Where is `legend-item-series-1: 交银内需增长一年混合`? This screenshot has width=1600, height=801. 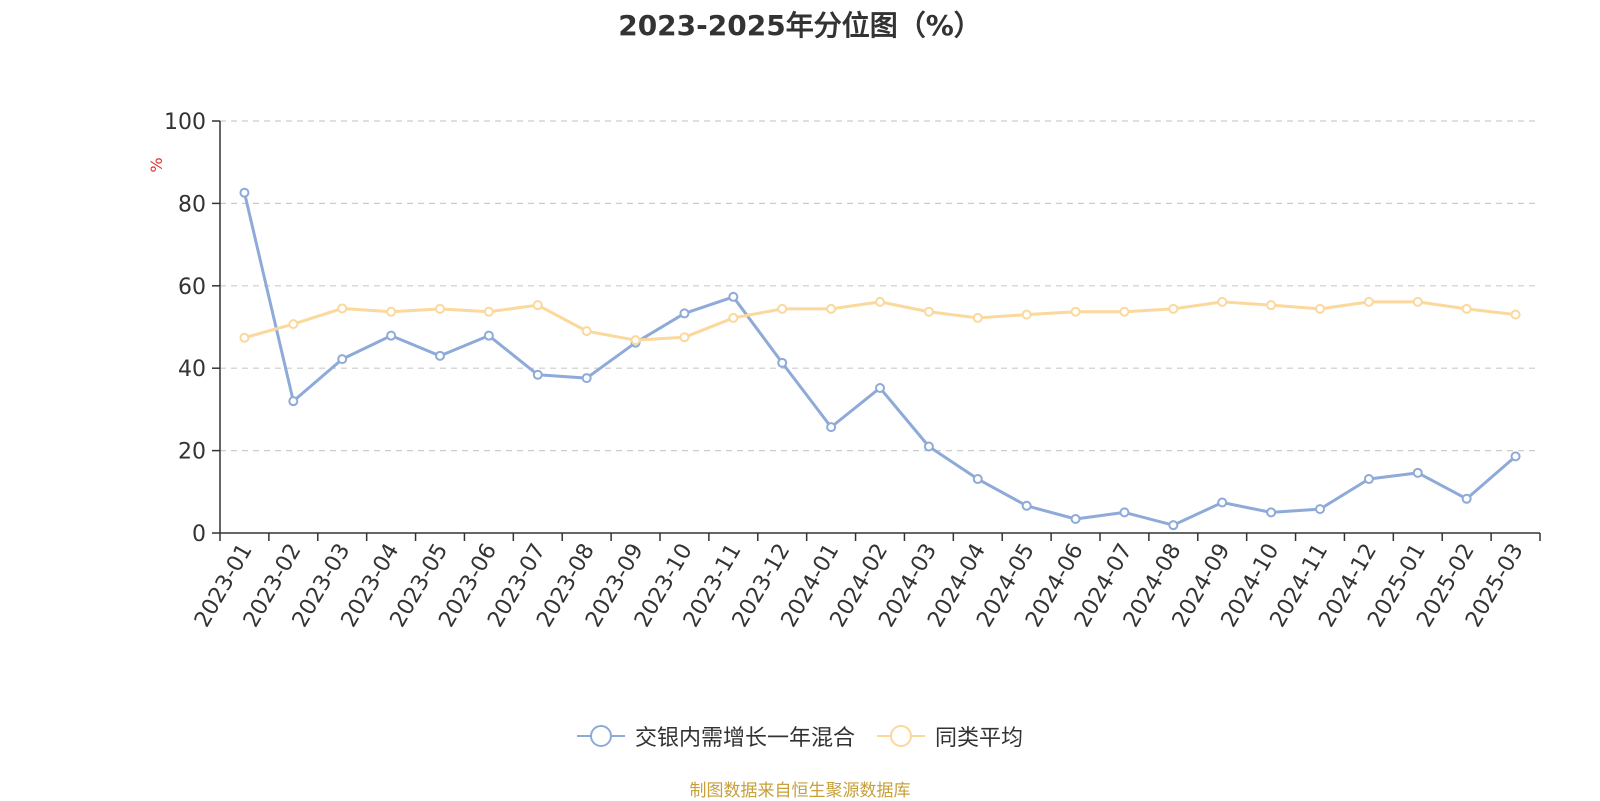 legend-item-series-1: 交银内需增长一年混合 is located at coordinates (715, 736).